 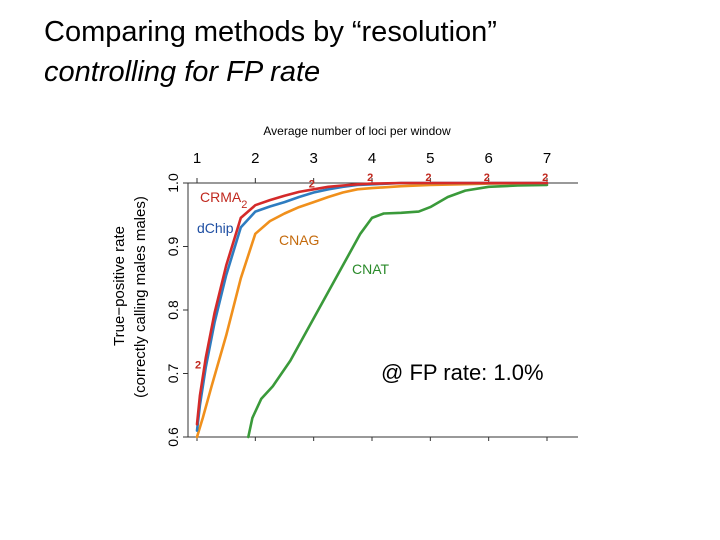 I want to click on x-tick-label: 6, so click(x=488, y=158).